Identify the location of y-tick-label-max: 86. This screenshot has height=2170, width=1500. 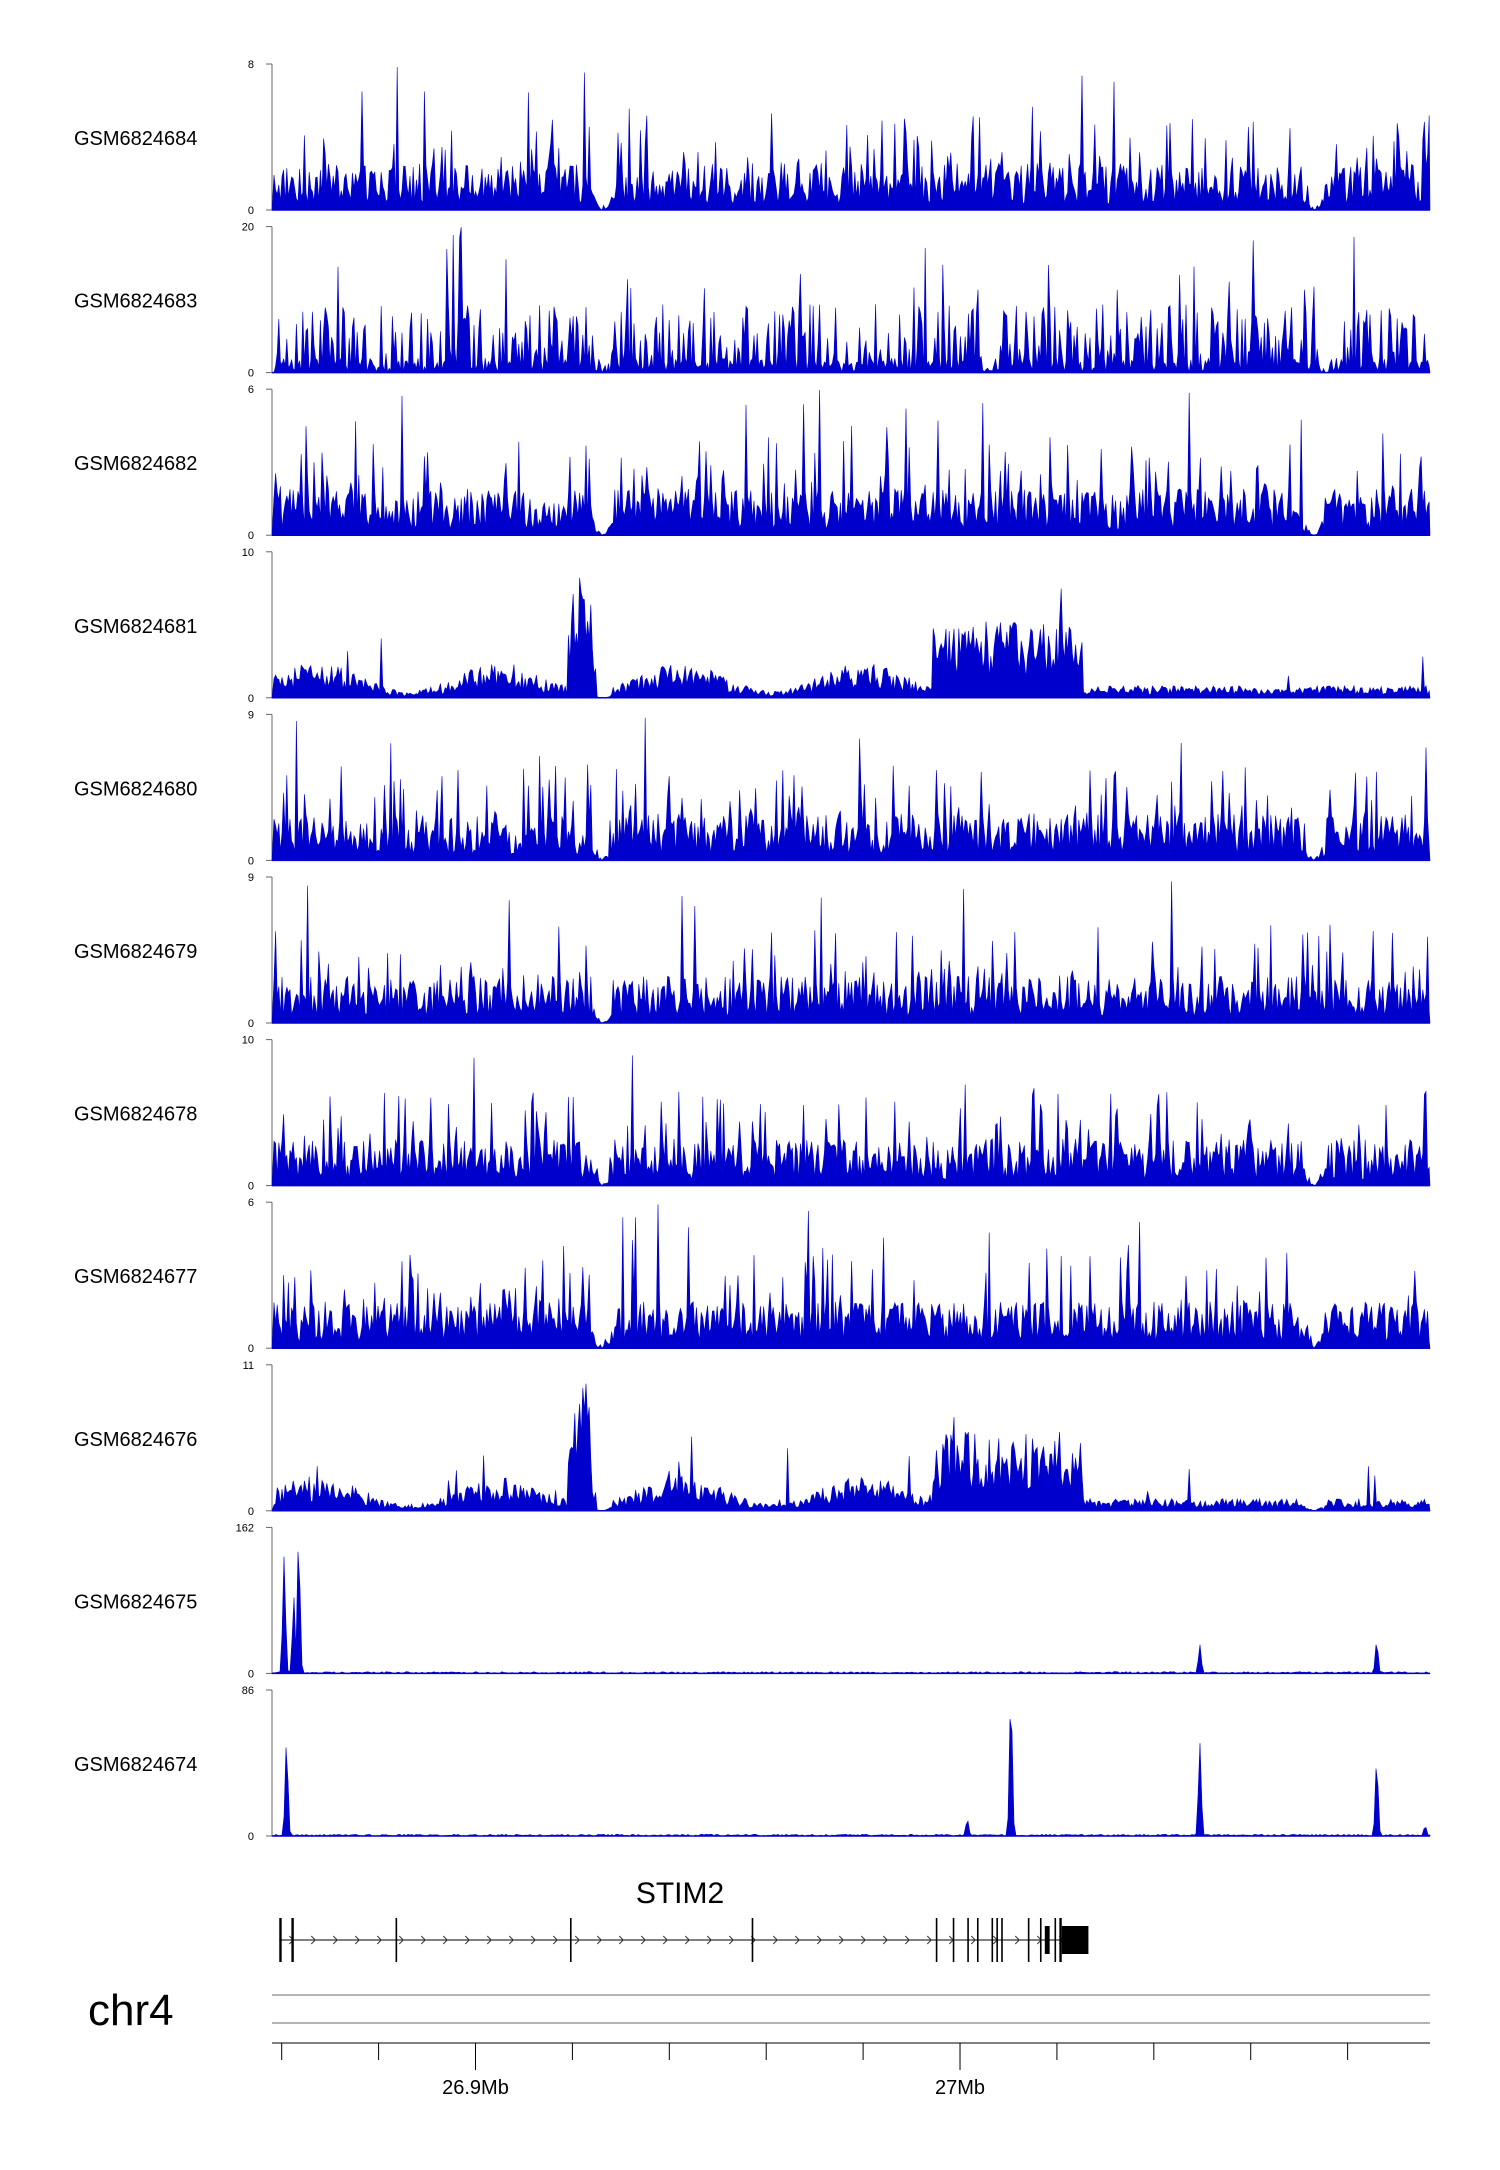
(248, 1691).